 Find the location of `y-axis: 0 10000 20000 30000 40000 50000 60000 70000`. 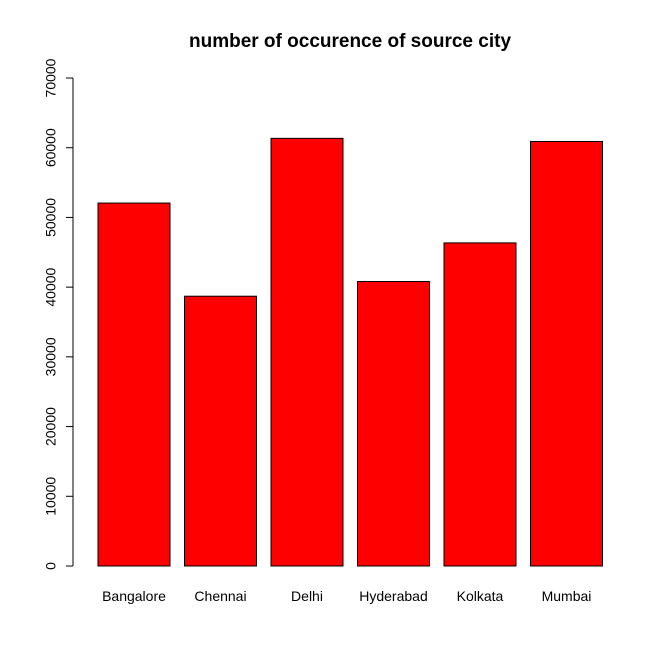

y-axis: 0 10000 20000 30000 40000 50000 60000 70000 is located at coordinates (58, 314).